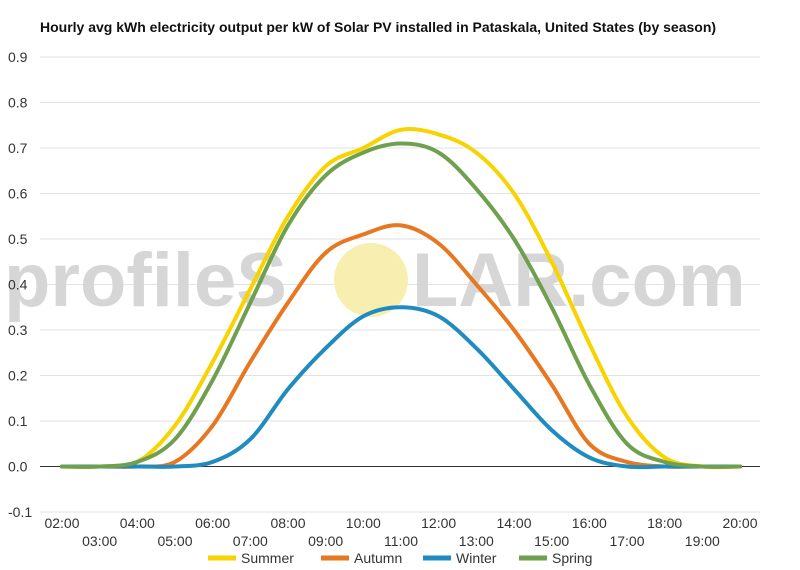  I want to click on y-tick-label: 0.0, so click(18, 467).